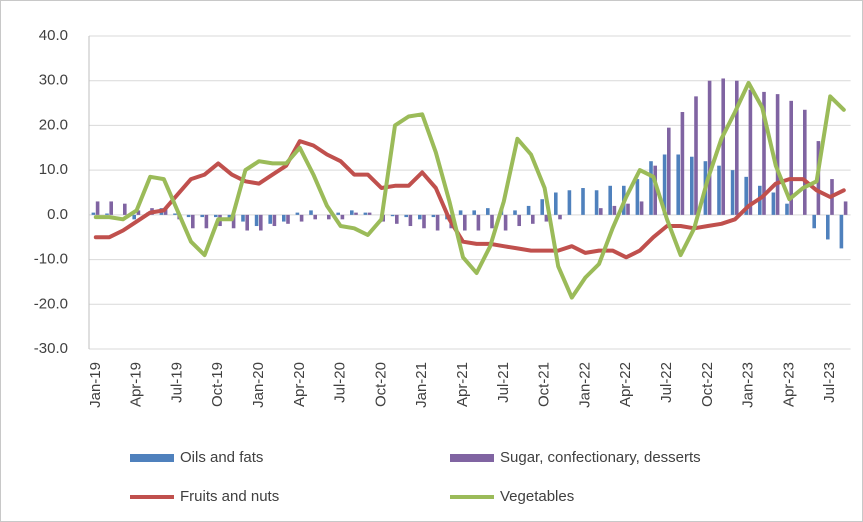 The height and width of the screenshot is (522, 863). What do you see at coordinates (600, 457) in the screenshot?
I see `legend-label: Sugar, confectionary, desserts` at bounding box center [600, 457].